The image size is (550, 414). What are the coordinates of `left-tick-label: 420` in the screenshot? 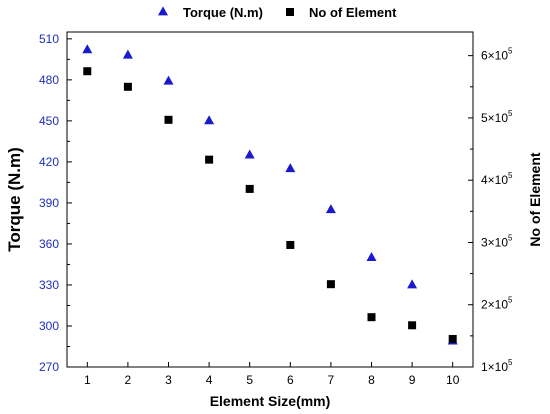 It's located at (49, 162).